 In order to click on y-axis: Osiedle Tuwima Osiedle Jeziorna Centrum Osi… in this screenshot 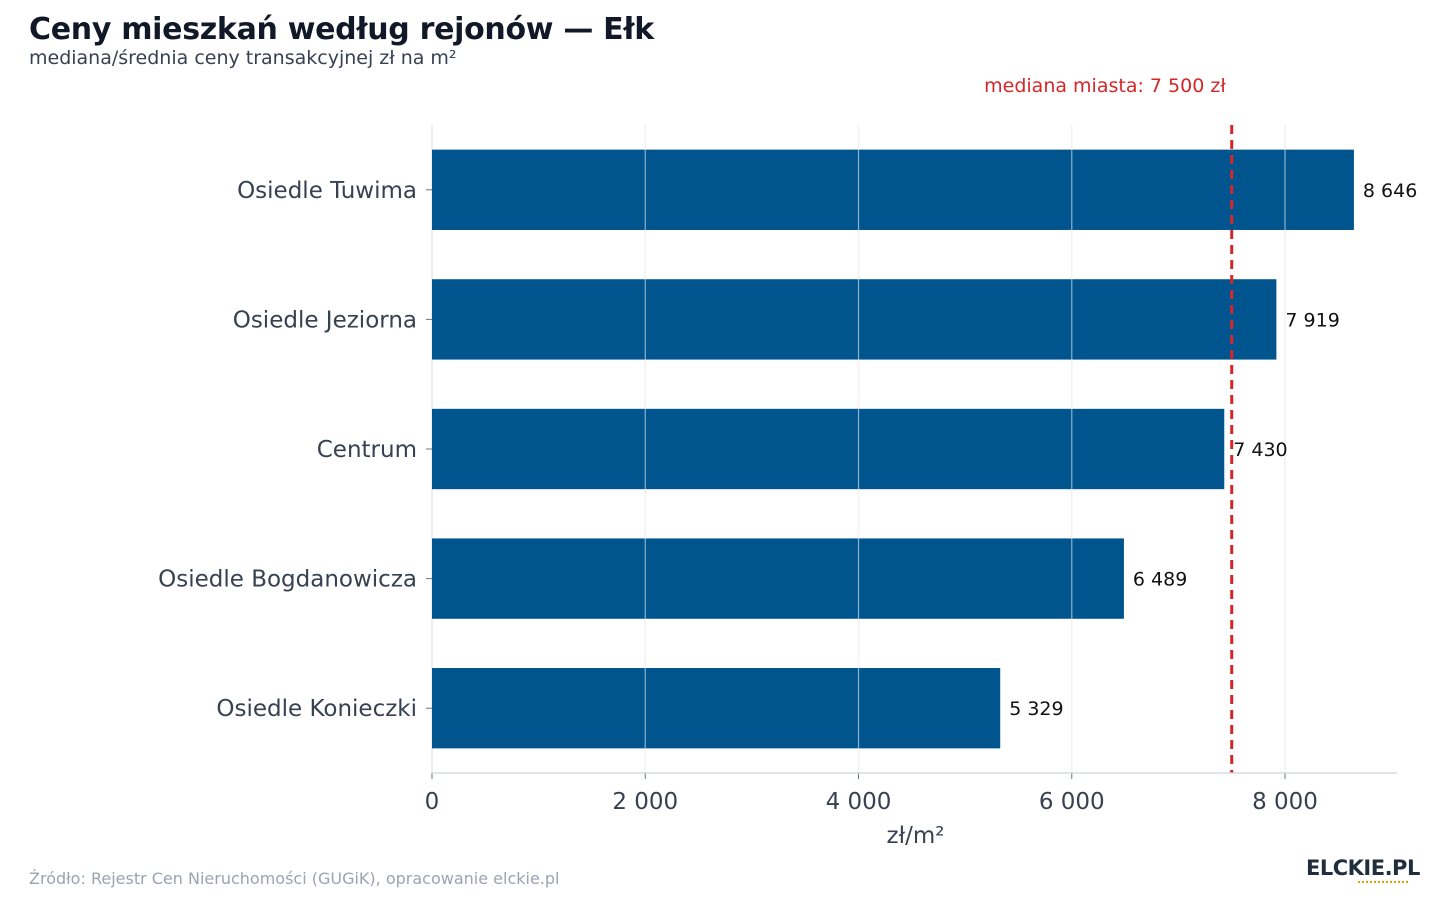, I will do `click(295, 450)`.